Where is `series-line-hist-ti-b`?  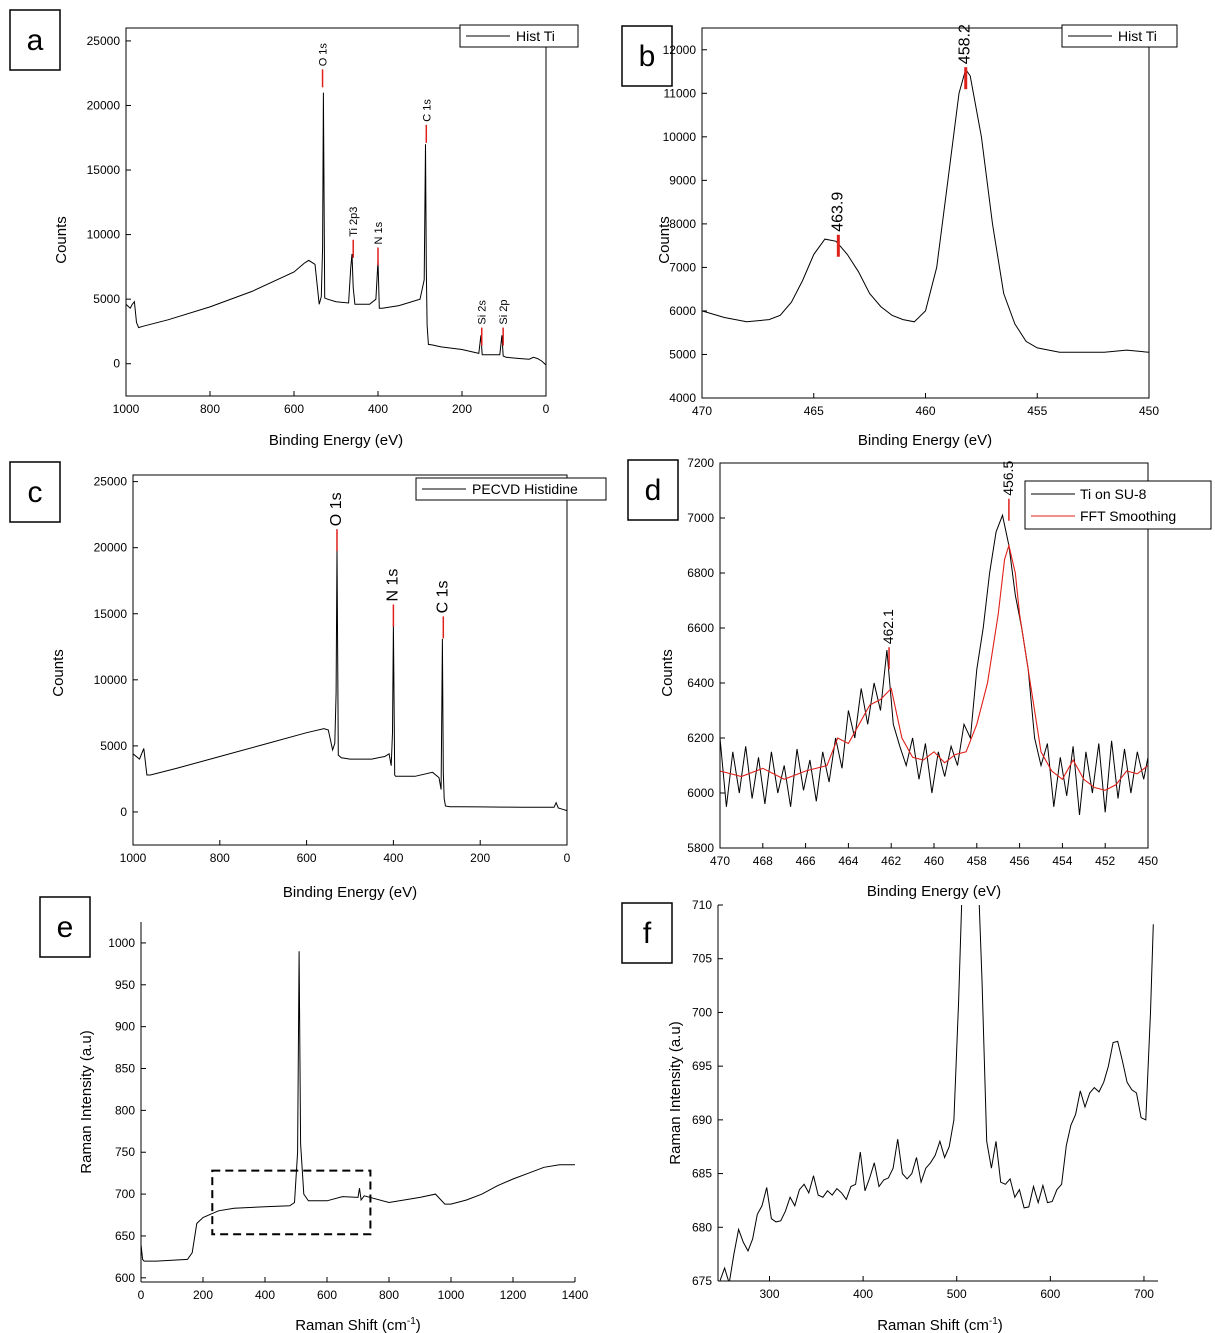 series-line-hist-ti-b is located at coordinates (925, 210).